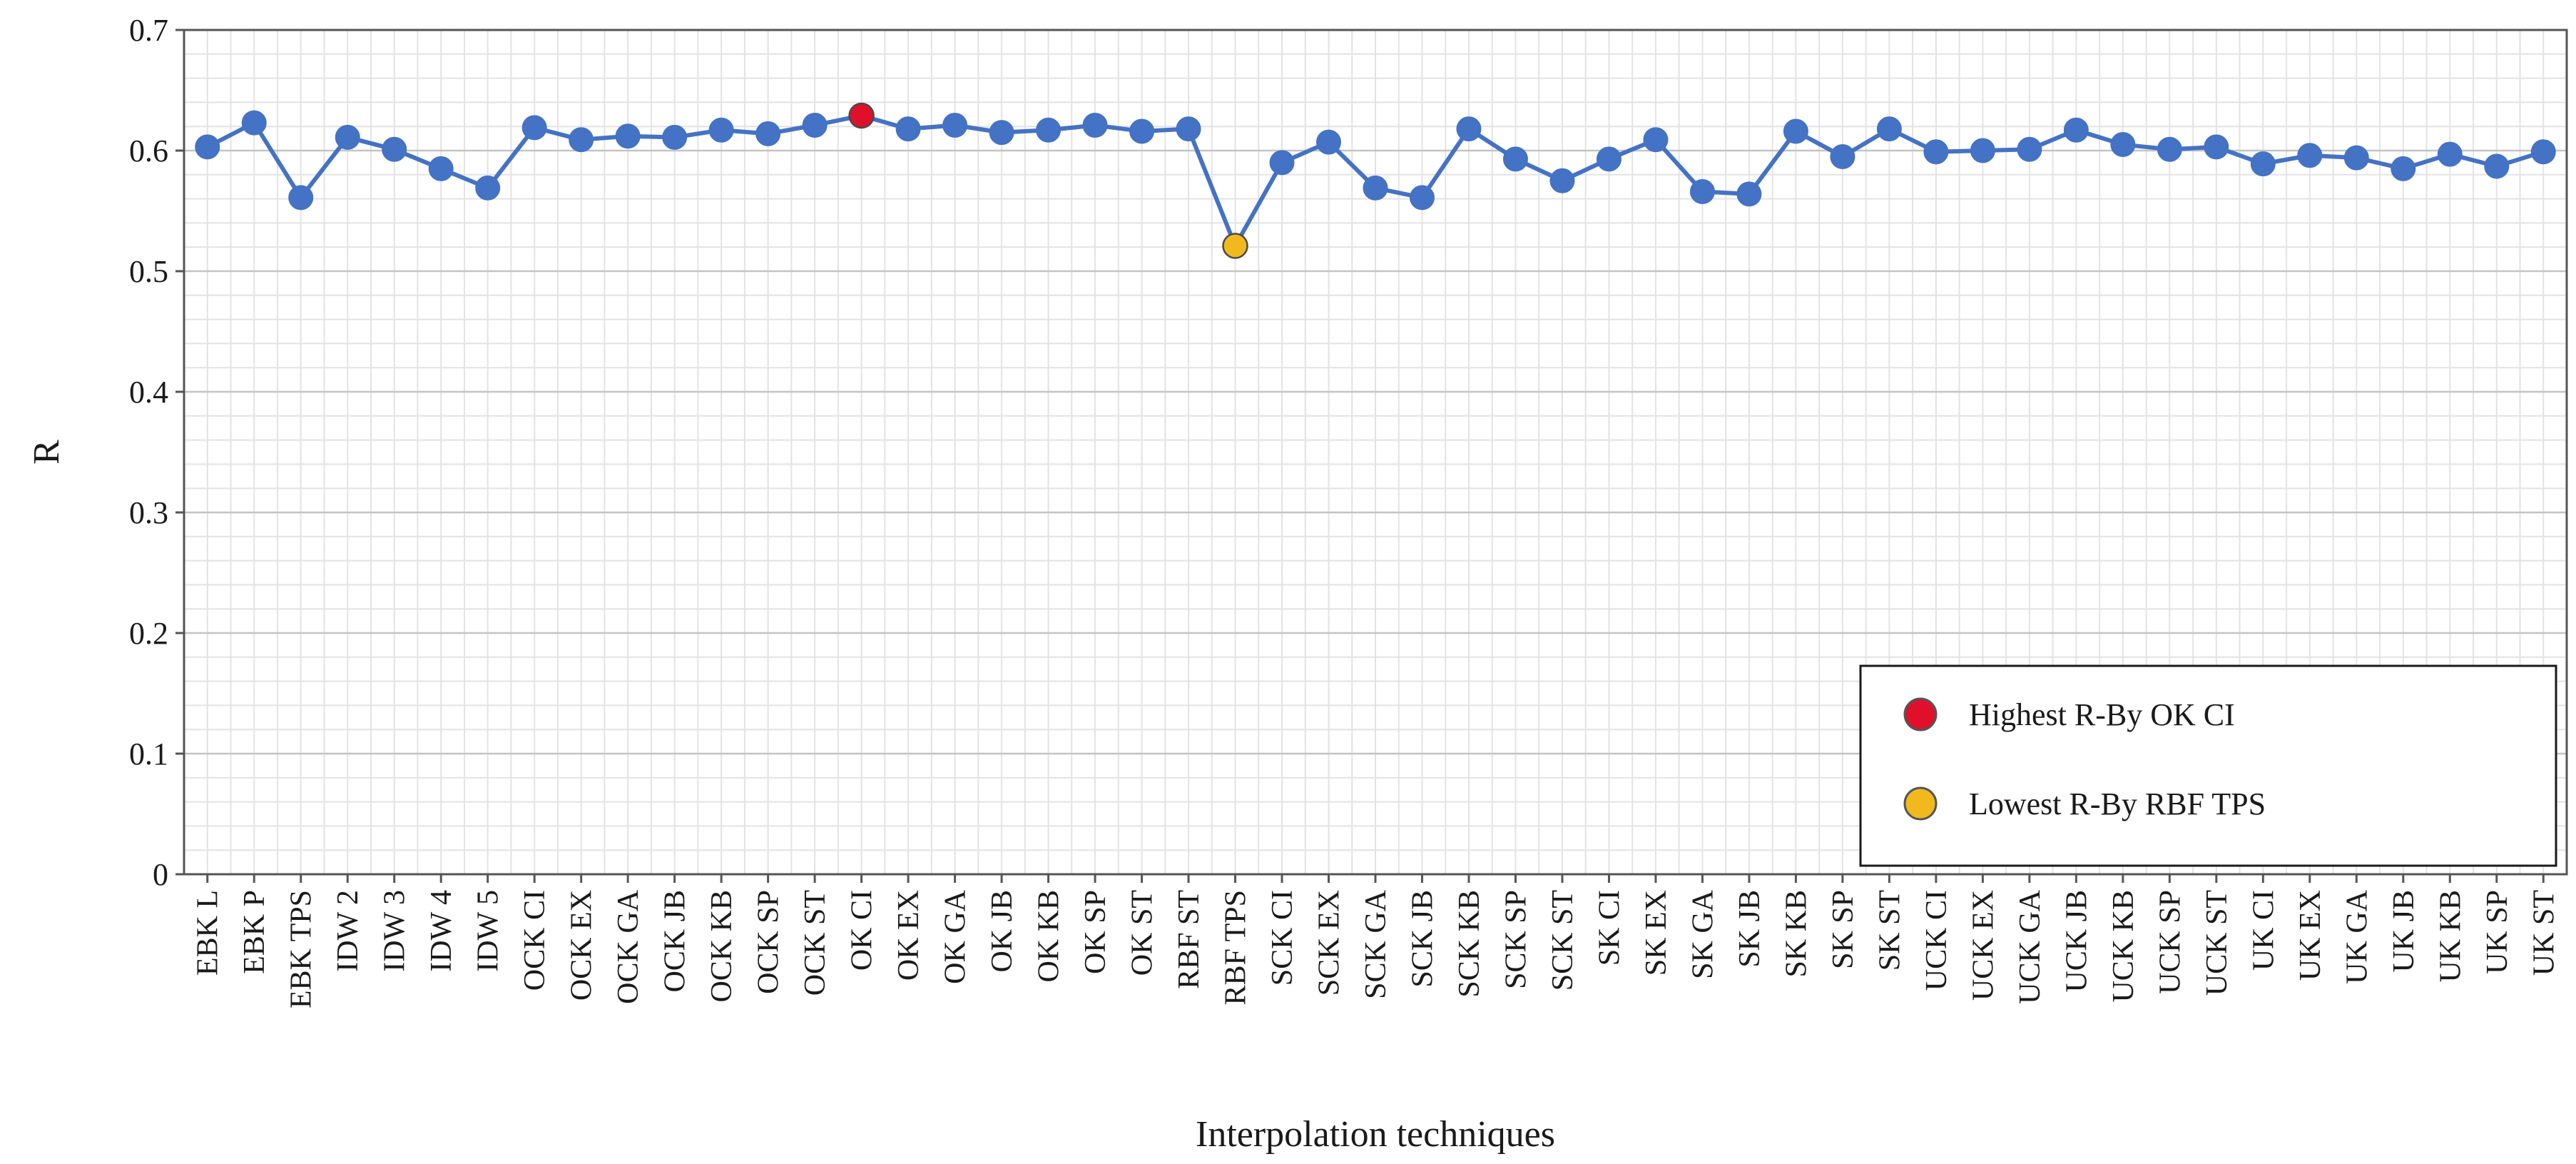  I want to click on x-tick-label: SK ST, so click(1889, 930).